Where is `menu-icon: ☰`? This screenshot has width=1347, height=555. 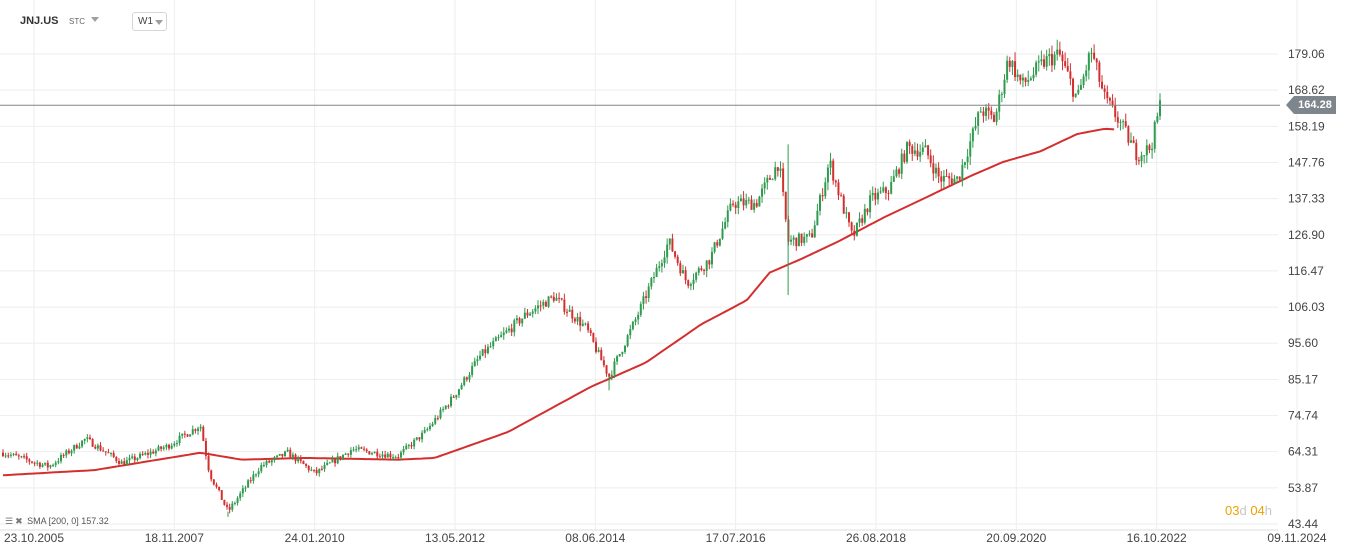
menu-icon: ☰ is located at coordinates (9, 521).